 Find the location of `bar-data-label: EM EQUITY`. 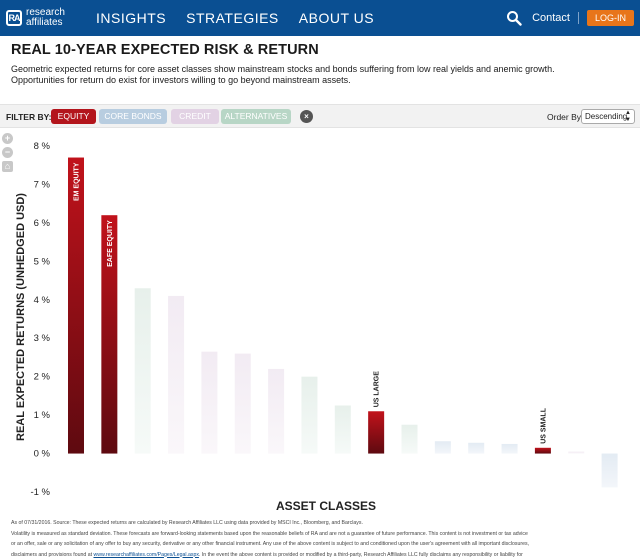

bar-data-label: EM EQUITY is located at coordinates (77, 181).